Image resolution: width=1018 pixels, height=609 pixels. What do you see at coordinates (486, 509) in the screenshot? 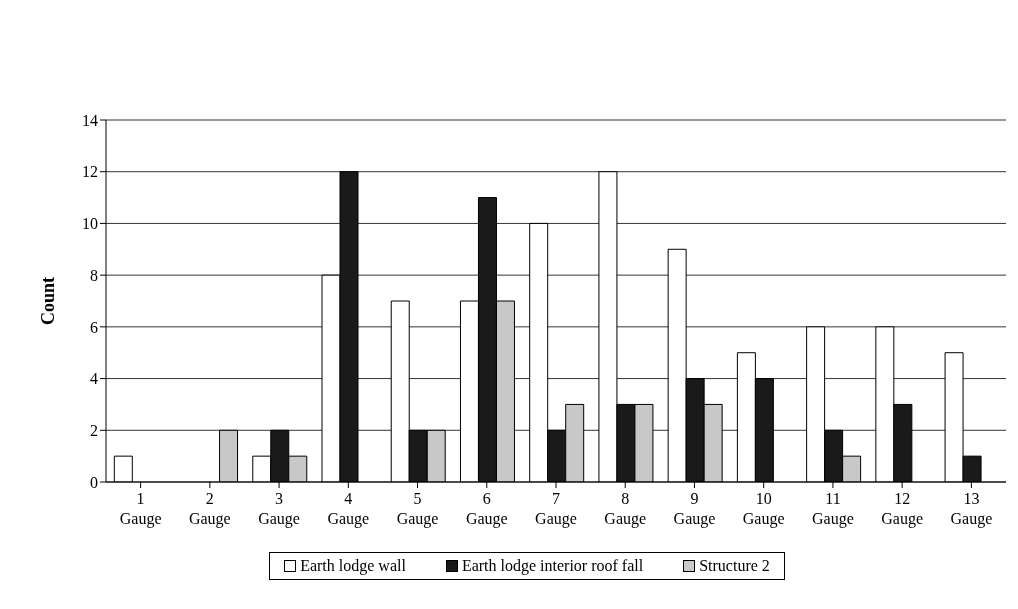
I see `x-tick-label: 6 Gauge` at bounding box center [486, 509].